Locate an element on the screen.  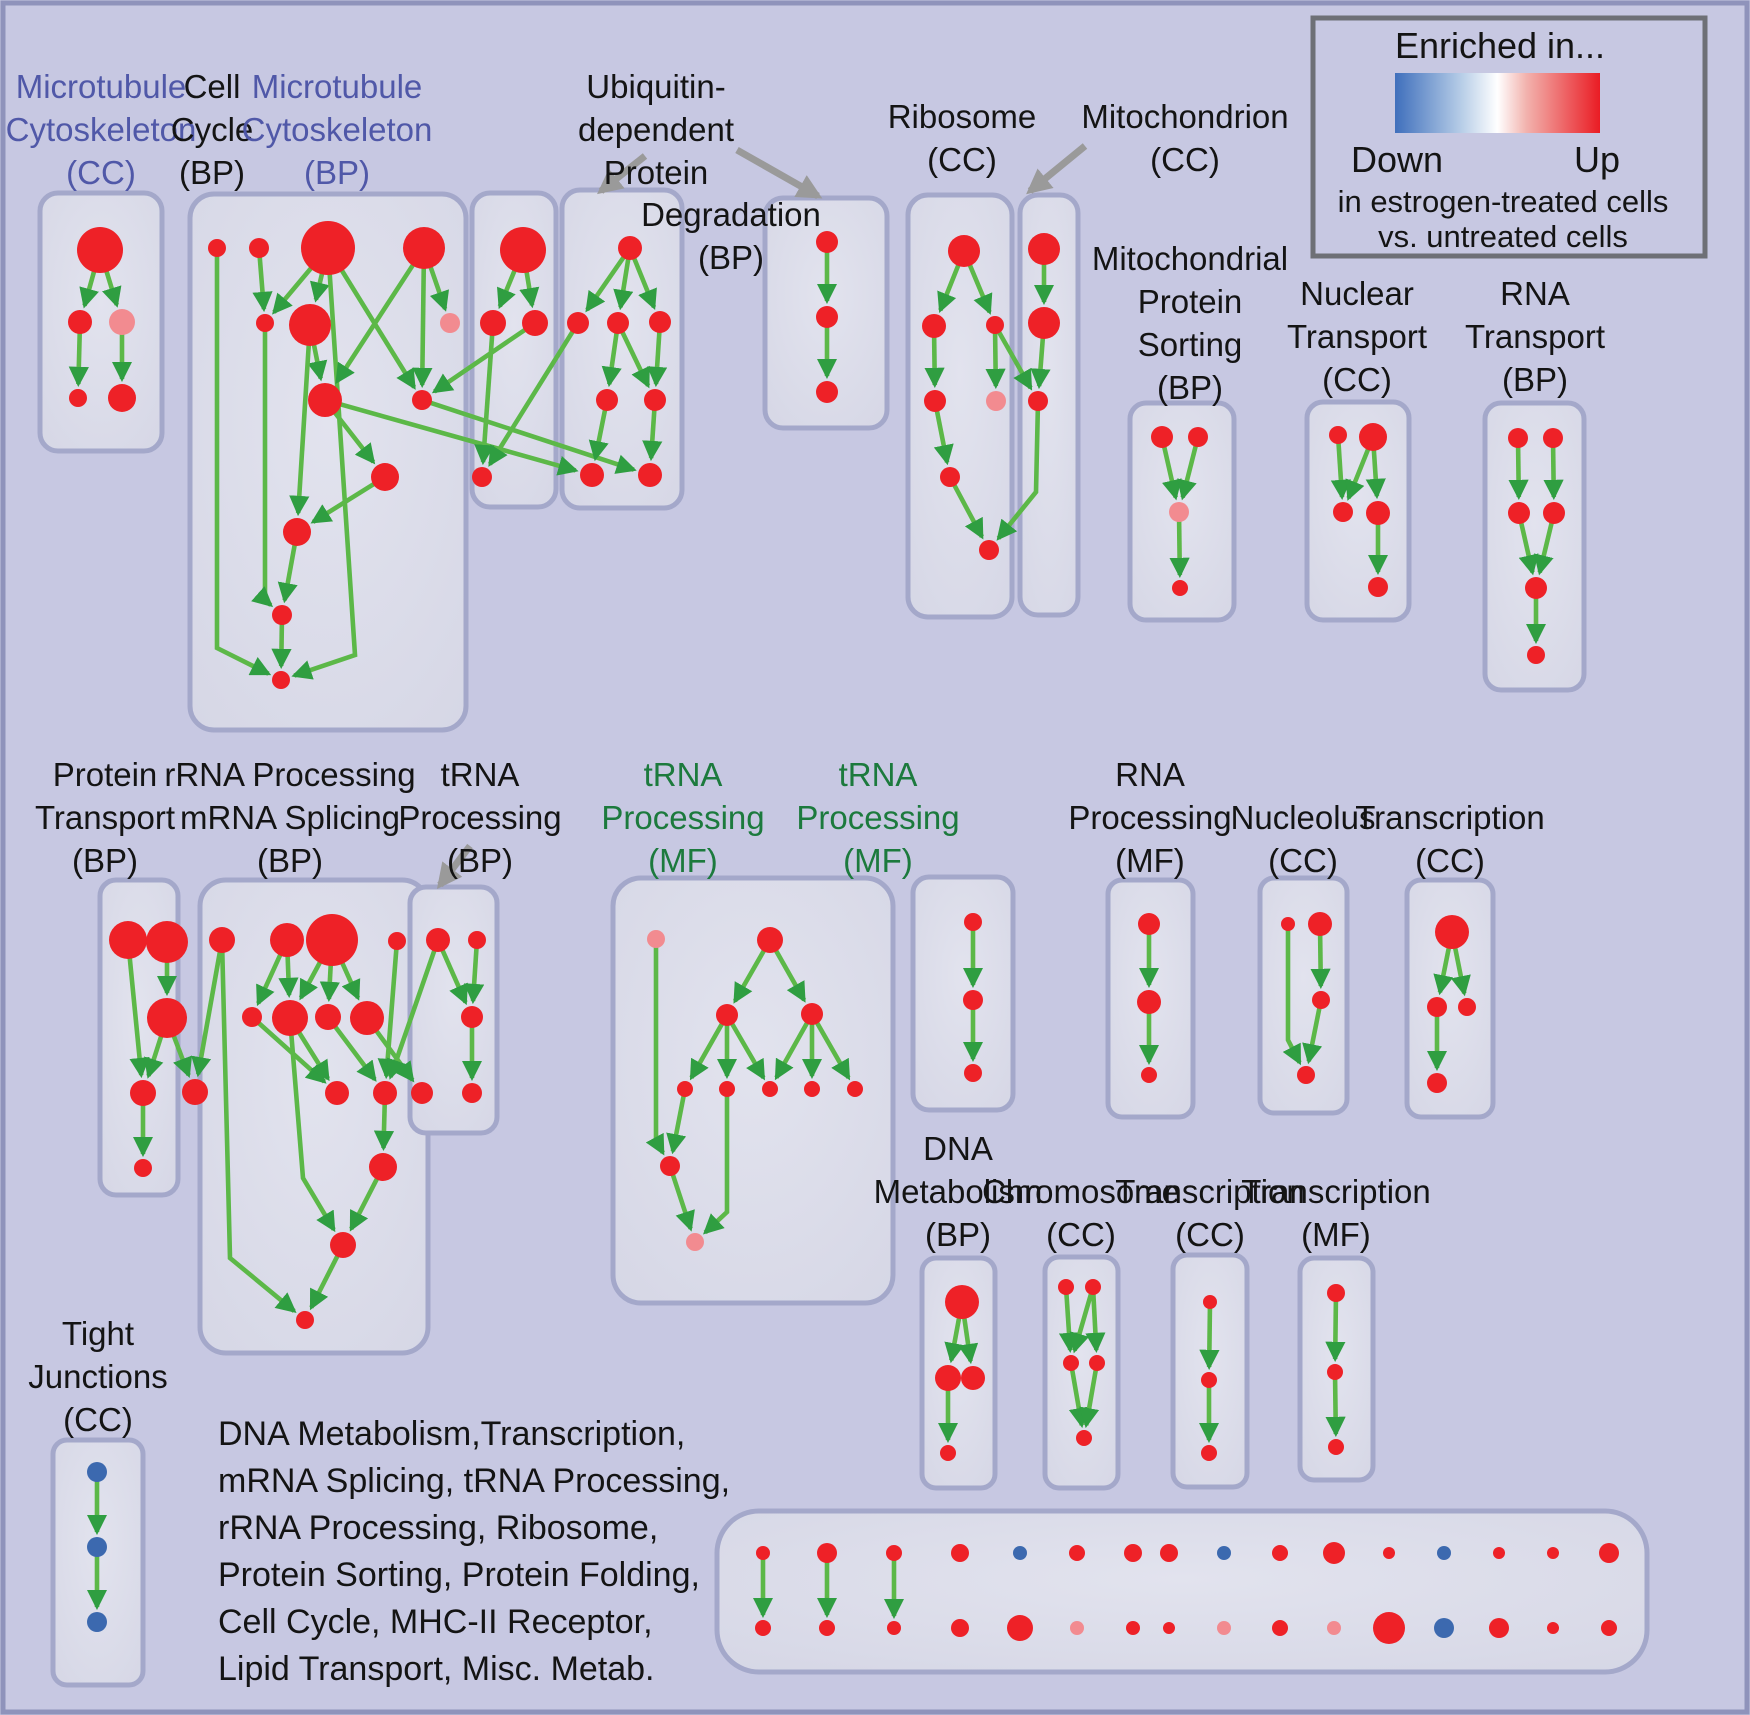
cluster-label-line: (CC) is located at coordinates (1303, 860).